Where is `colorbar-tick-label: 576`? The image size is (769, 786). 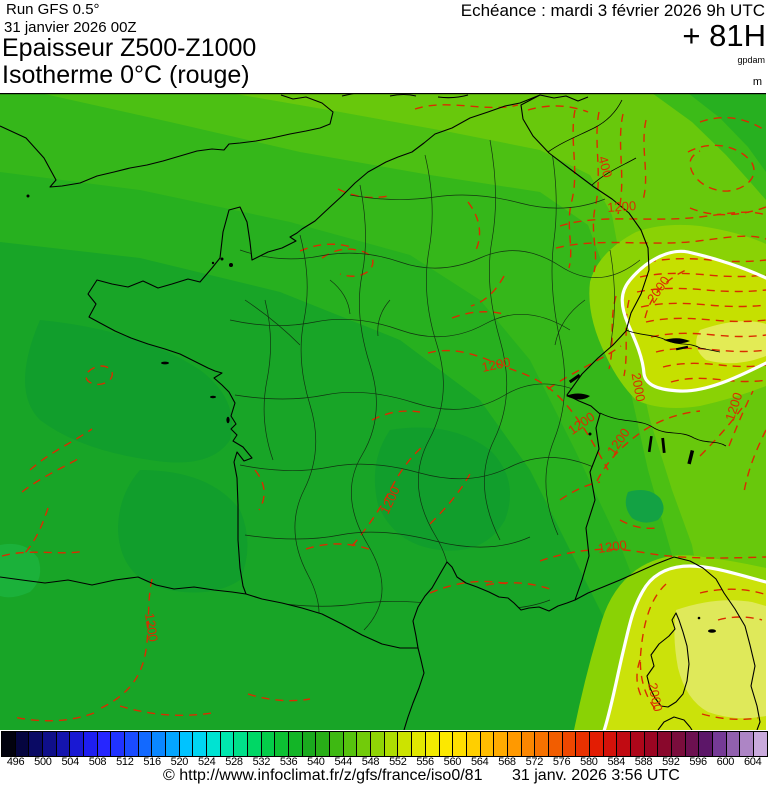
colorbar-tick-label: 576 is located at coordinates (561, 762).